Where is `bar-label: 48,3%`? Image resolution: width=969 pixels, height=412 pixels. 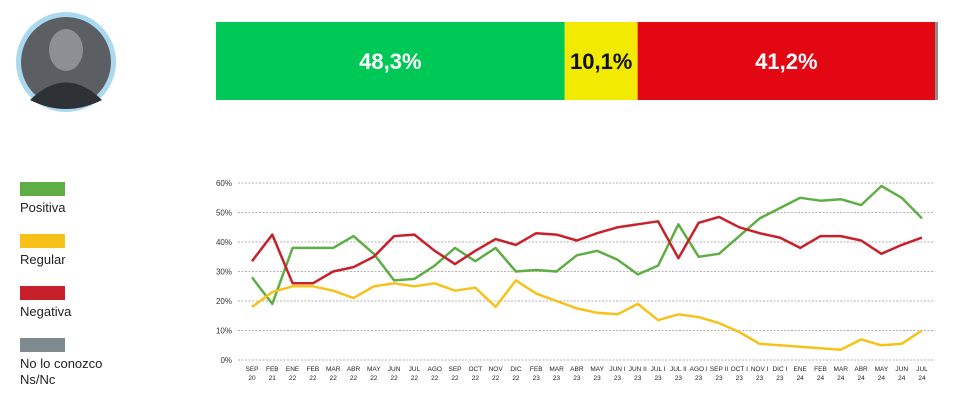
bar-label: 48,3% is located at coordinates (390, 61).